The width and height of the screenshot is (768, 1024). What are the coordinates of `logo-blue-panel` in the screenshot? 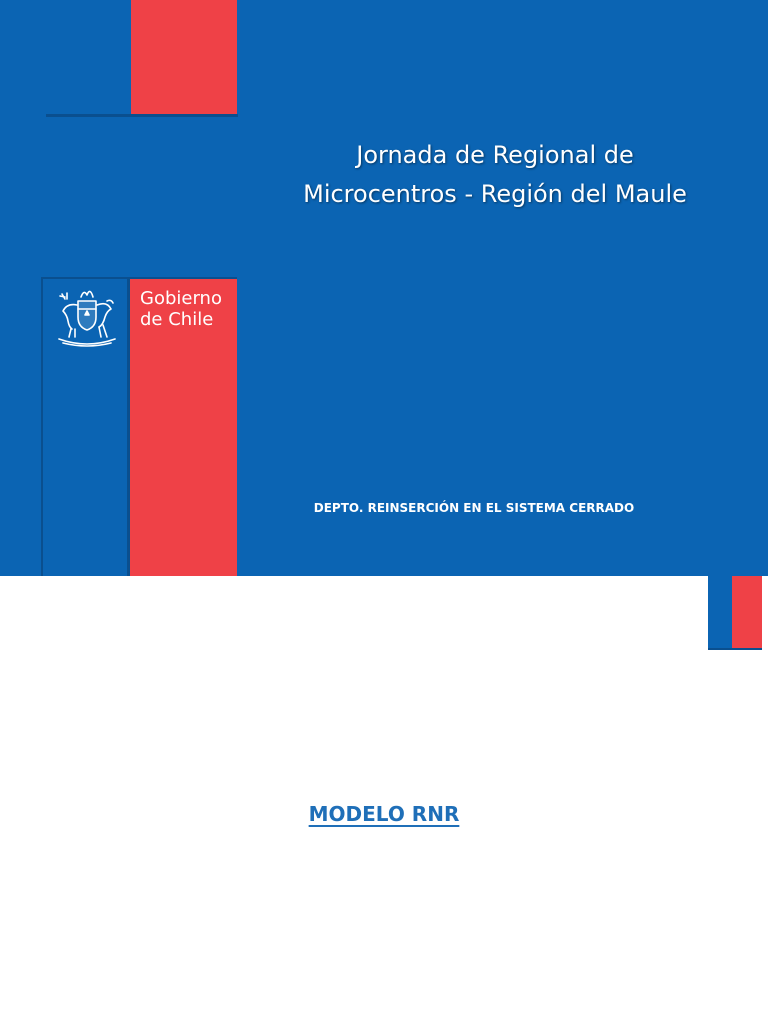 It's located at (86, 427).